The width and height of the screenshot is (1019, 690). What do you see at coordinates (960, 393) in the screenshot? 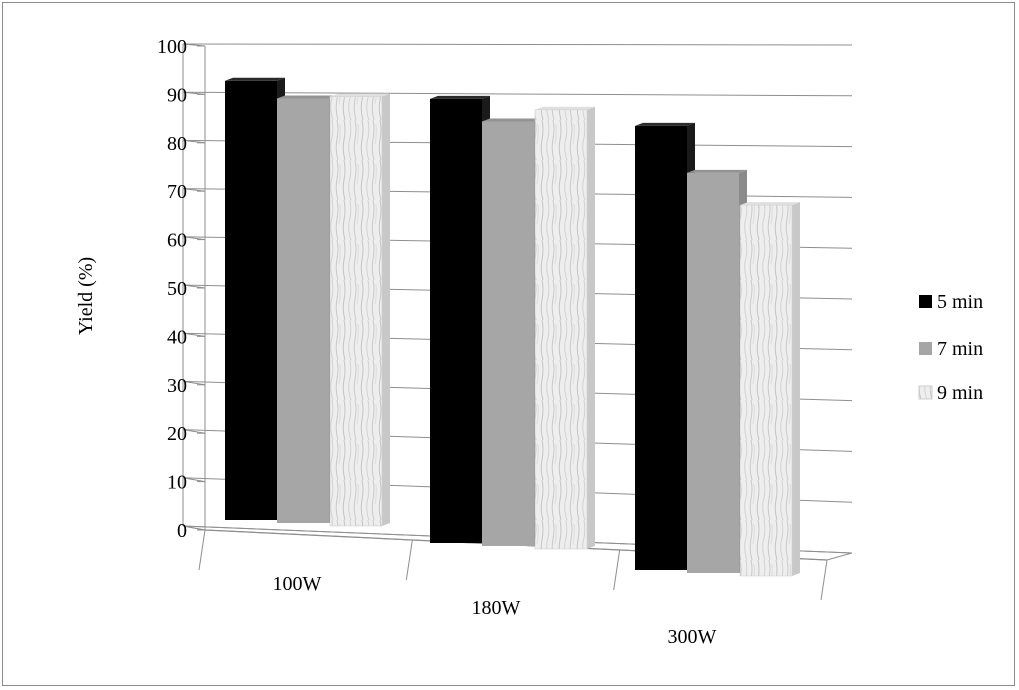
I see `legend-label: 9 min` at bounding box center [960, 393].